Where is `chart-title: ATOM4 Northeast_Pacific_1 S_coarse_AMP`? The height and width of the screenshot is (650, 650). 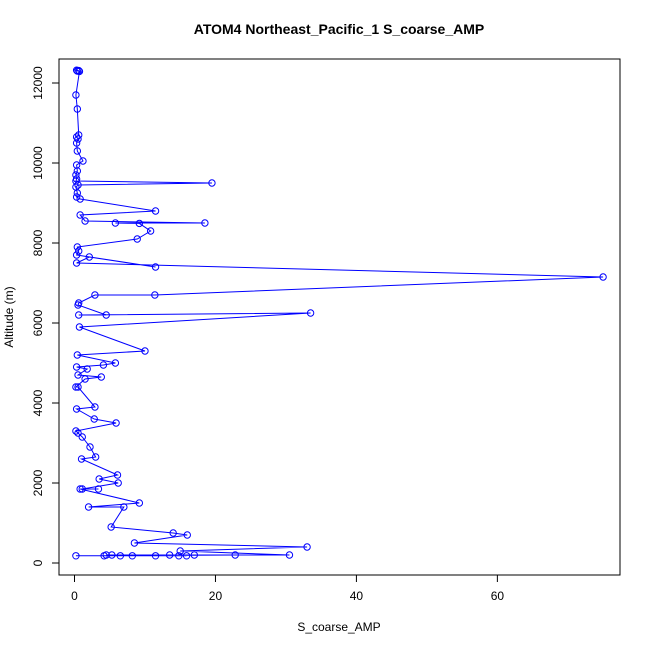 chart-title: ATOM4 Northeast_Pacific_1 S_coarse_AMP is located at coordinates (339, 29).